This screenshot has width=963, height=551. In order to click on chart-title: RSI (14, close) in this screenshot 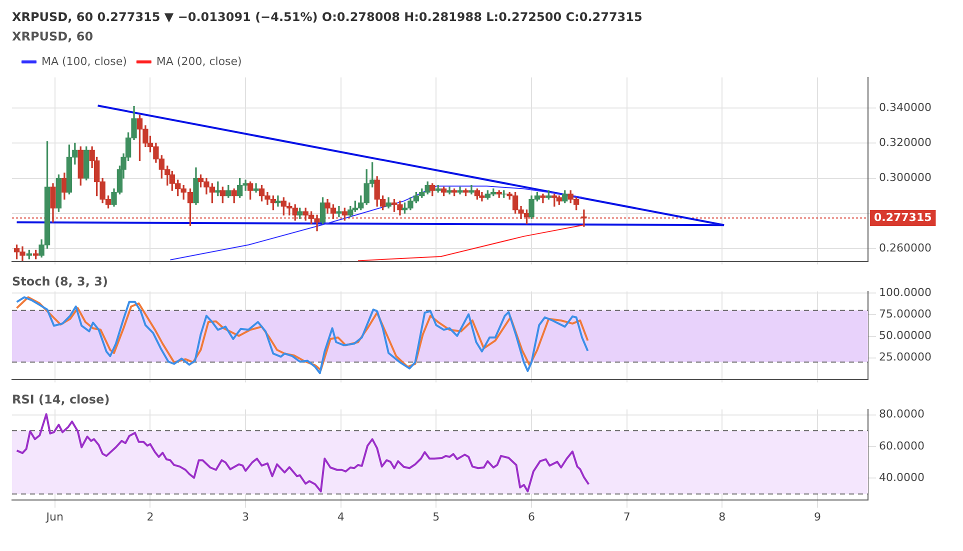, I will do `click(61, 399)`.